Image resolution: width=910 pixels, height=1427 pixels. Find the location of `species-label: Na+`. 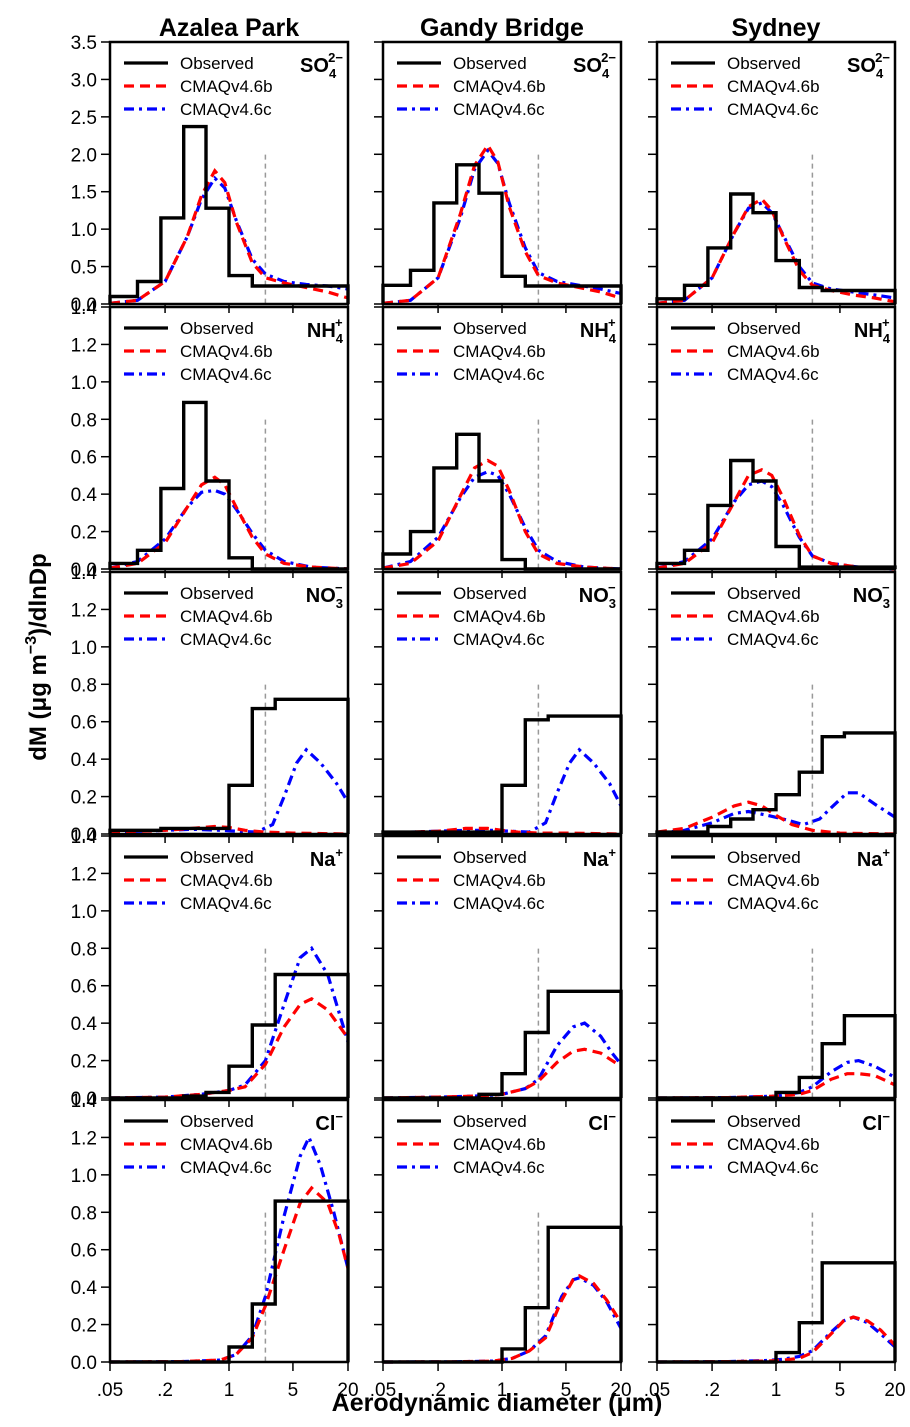

species-label: Na+ is located at coordinates (327, 858).